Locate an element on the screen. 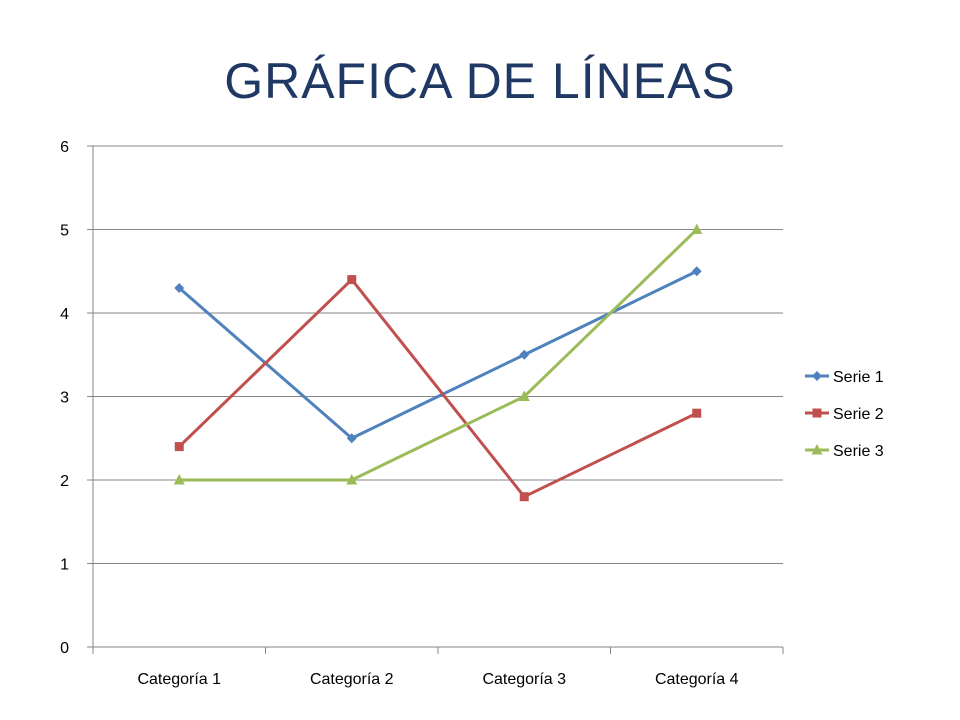 The height and width of the screenshot is (720, 960). legend-label: Serie 3 is located at coordinates (858, 451).